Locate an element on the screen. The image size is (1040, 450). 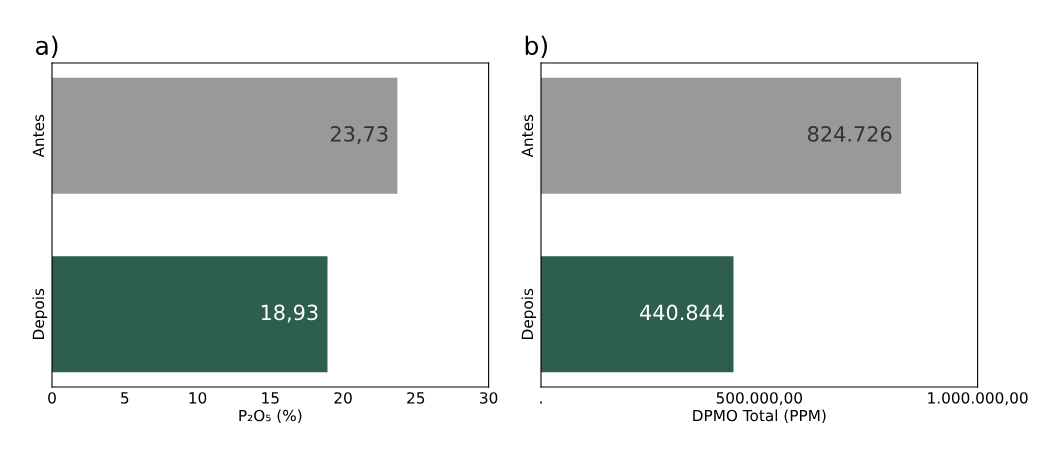
x-tick-label: 25 is located at coordinates (416, 398).